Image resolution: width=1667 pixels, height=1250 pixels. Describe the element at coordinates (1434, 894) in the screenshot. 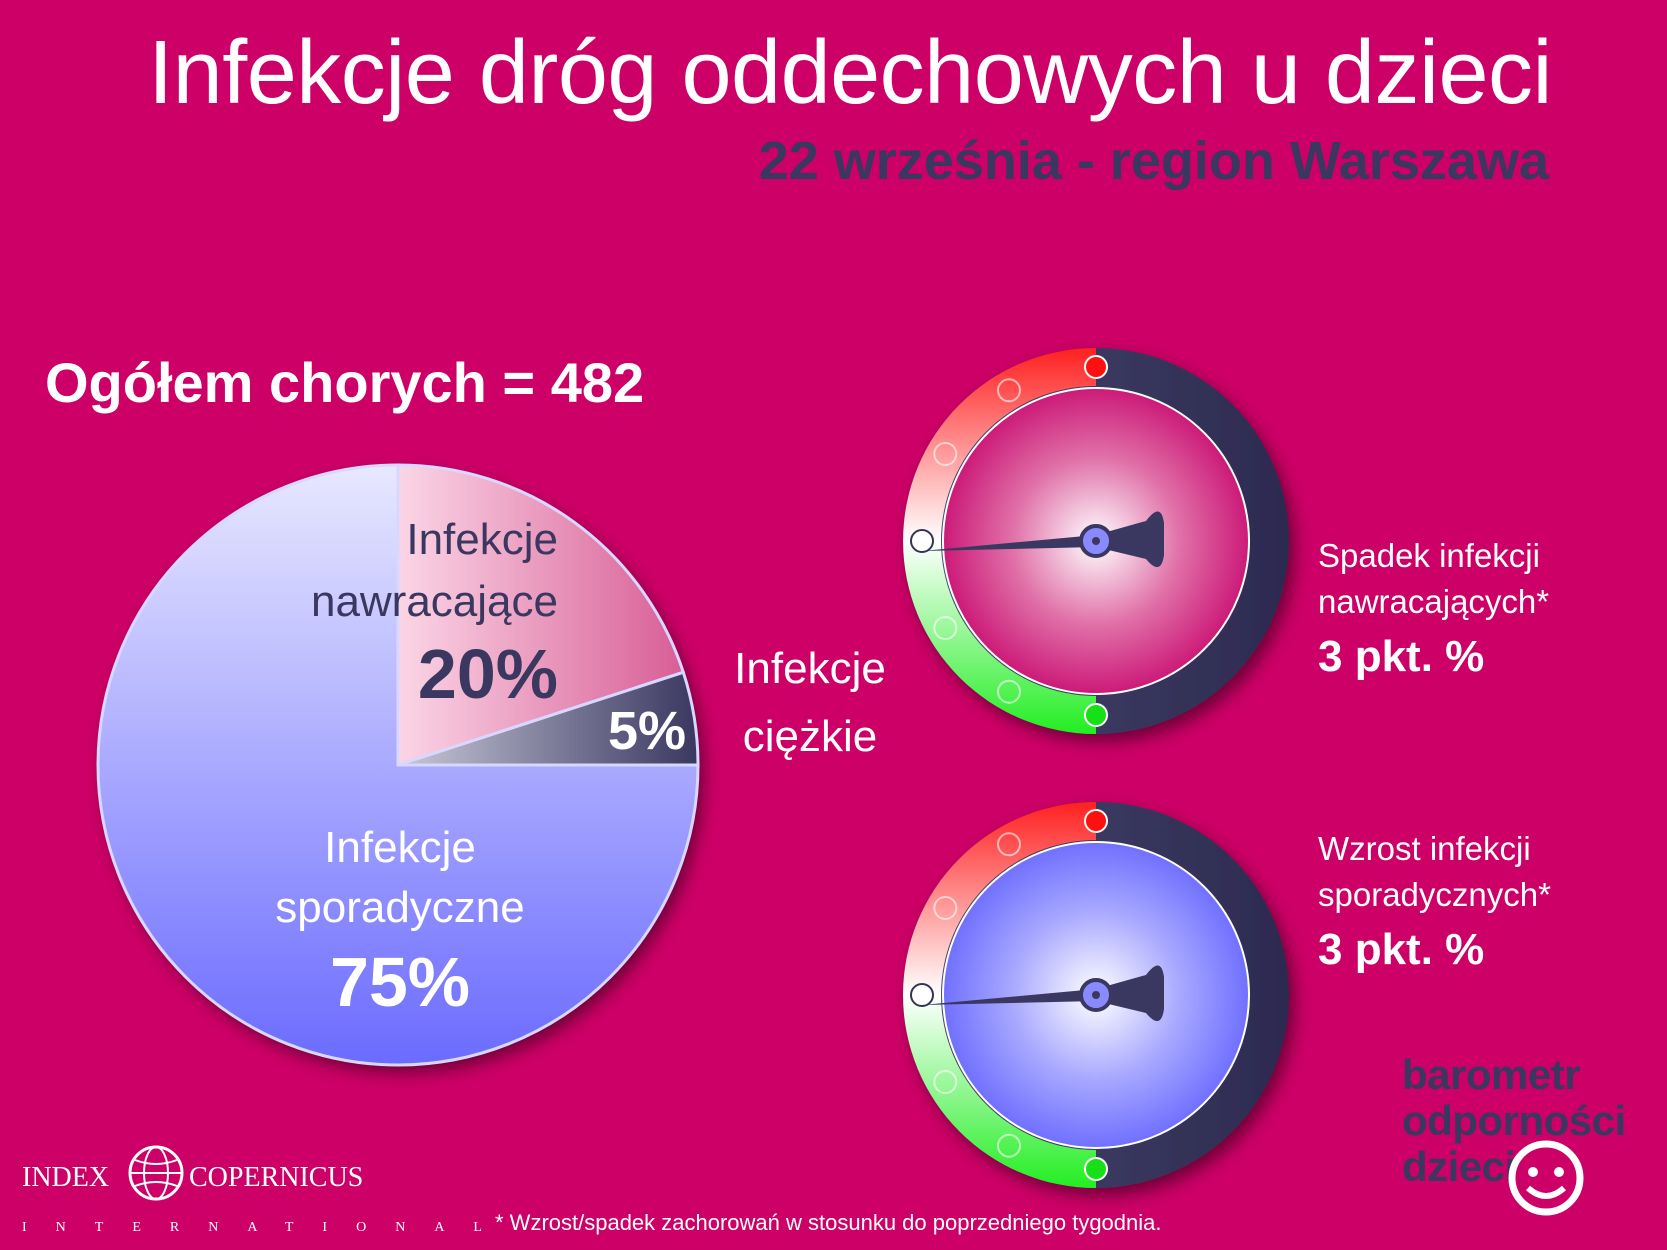

I see `gauge-sporadic-line2: sporadycznych*` at that location.